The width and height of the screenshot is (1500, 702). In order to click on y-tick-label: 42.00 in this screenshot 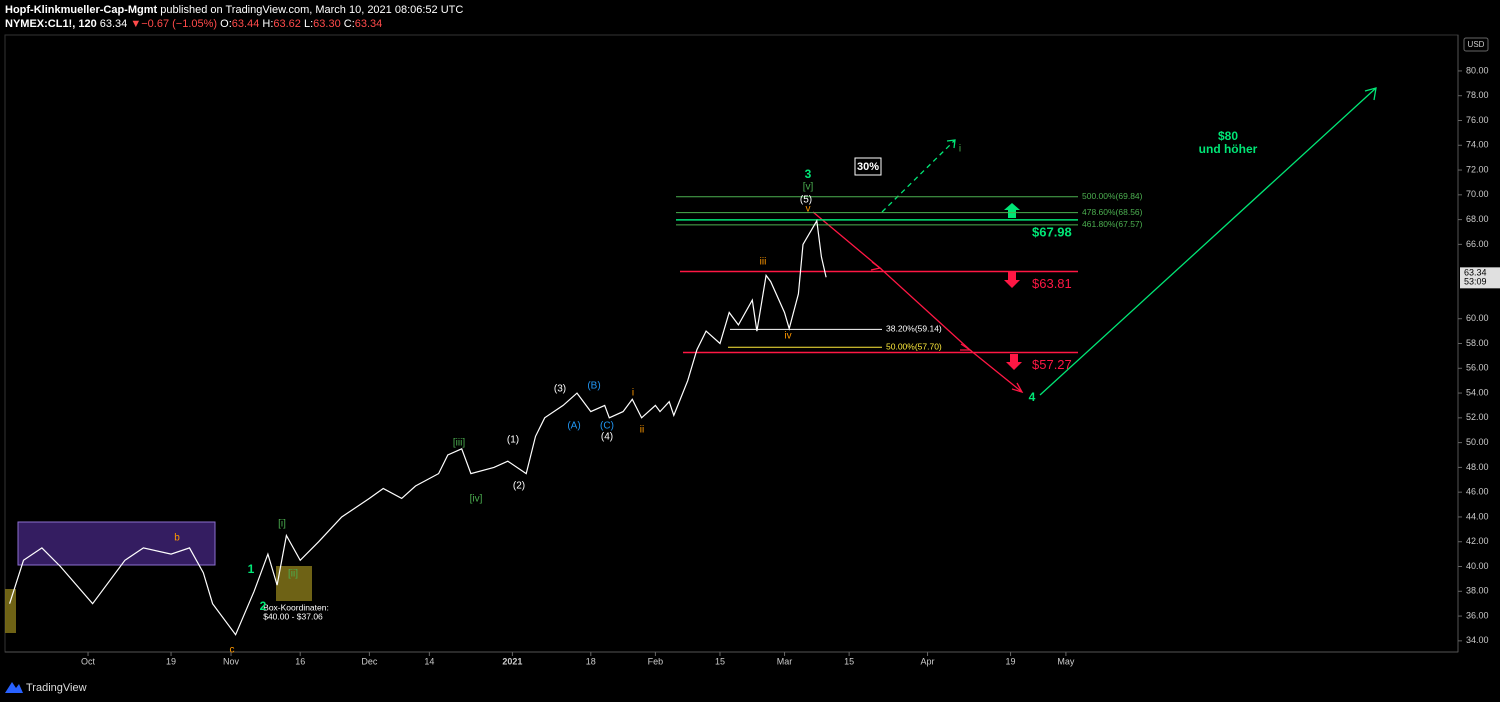, I will do `click(1477, 541)`.